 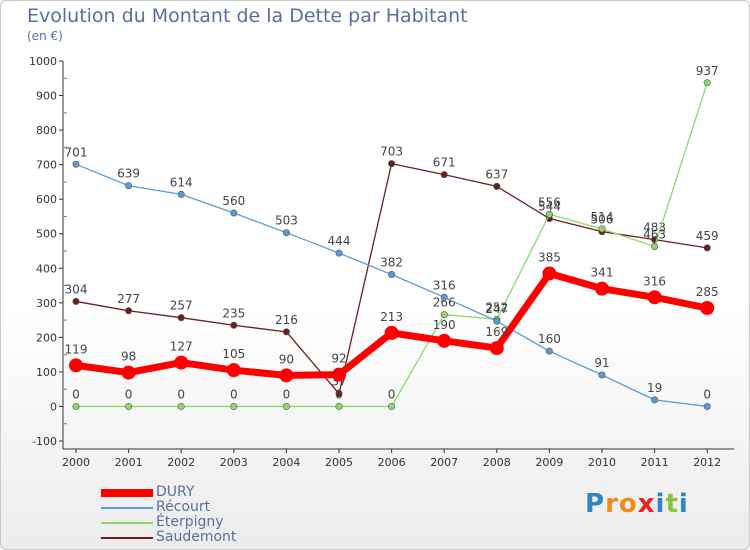 I want to click on data-label: 119, so click(x=76, y=349).